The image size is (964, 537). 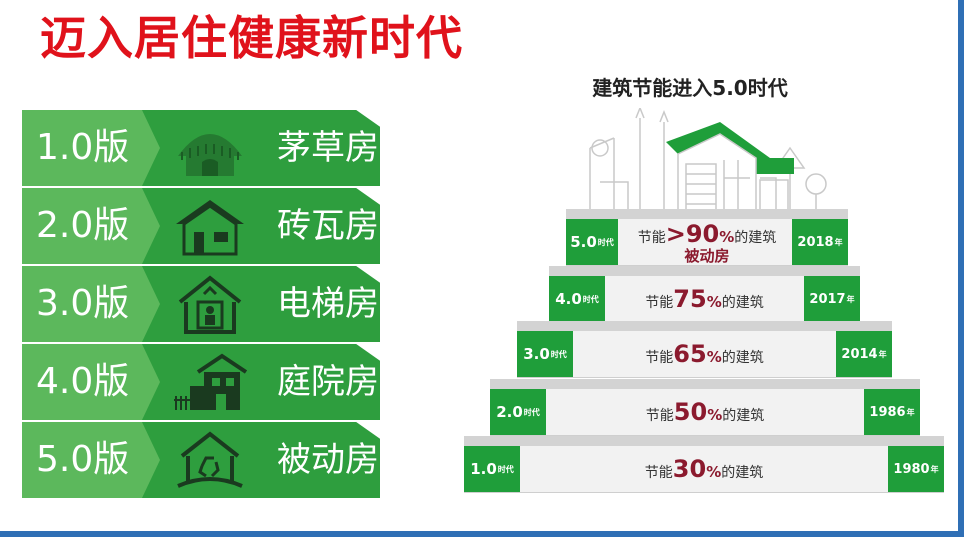 What do you see at coordinates (832, 299) in the screenshot?
I see `year-badge: 2017 年` at bounding box center [832, 299].